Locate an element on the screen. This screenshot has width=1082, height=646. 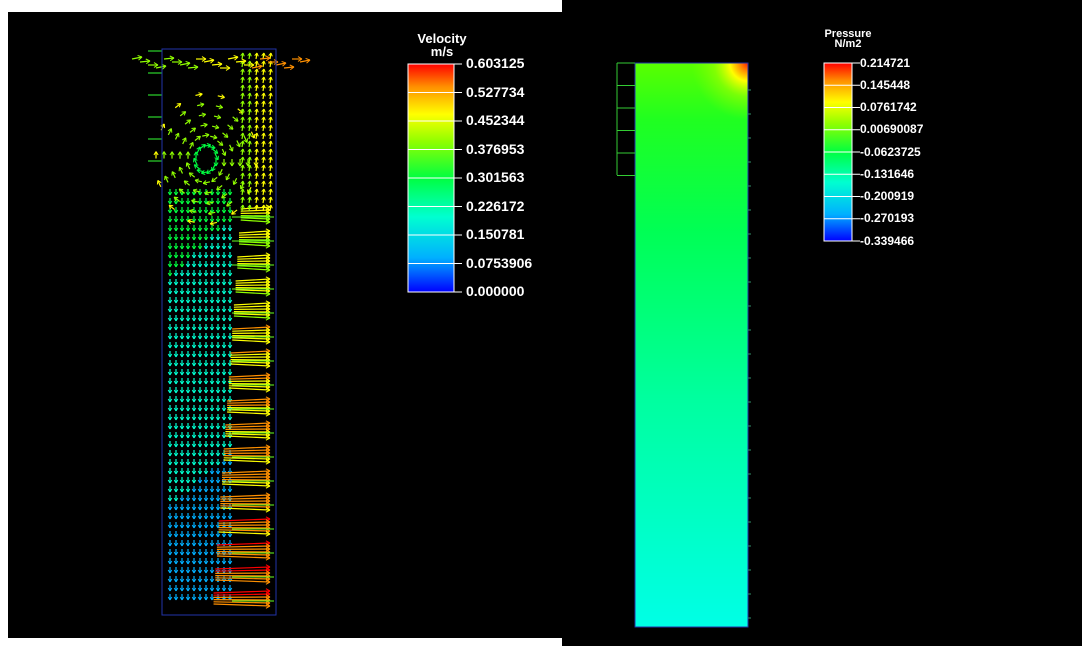
colorbar-tick-label: -0.200919 is located at coordinates (887, 196).